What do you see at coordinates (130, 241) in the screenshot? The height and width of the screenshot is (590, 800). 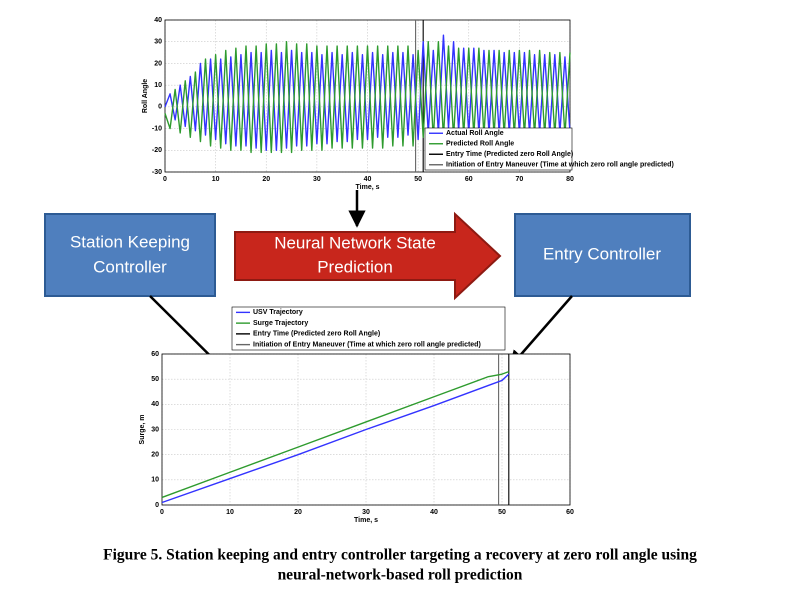 I see `box-label: Station Keeping` at bounding box center [130, 241].